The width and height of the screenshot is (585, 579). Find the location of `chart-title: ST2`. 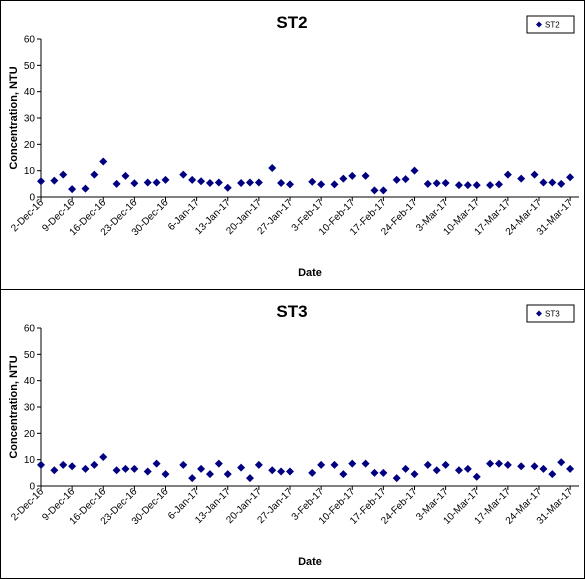

chart-title: ST2 is located at coordinates (291, 22).